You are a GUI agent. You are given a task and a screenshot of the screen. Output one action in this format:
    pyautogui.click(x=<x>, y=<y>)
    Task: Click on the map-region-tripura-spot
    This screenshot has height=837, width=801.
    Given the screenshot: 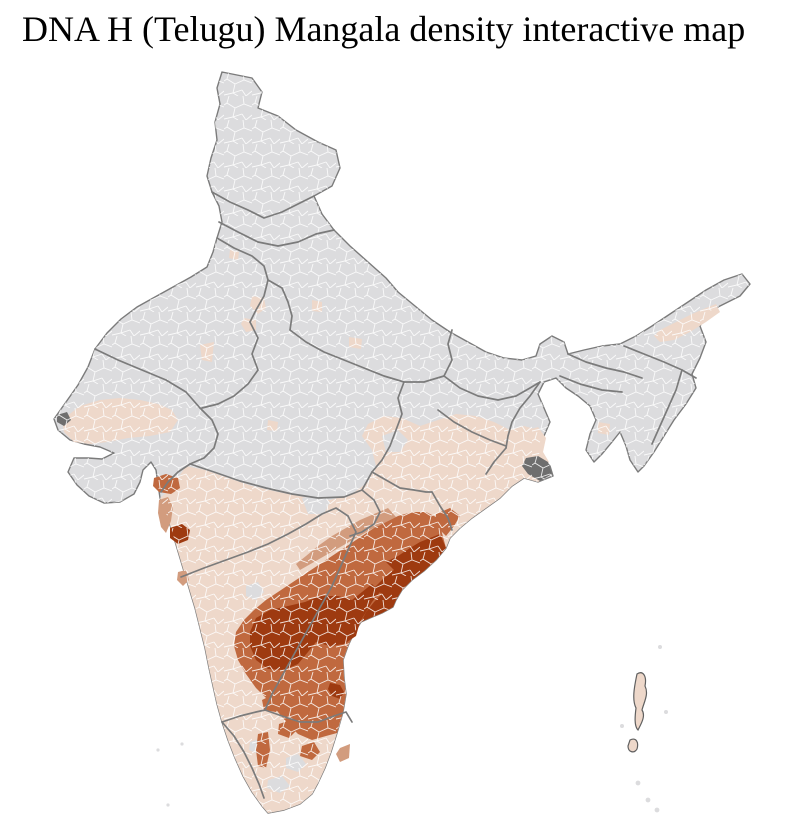 What is the action you would take?
    pyautogui.click(x=604, y=428)
    